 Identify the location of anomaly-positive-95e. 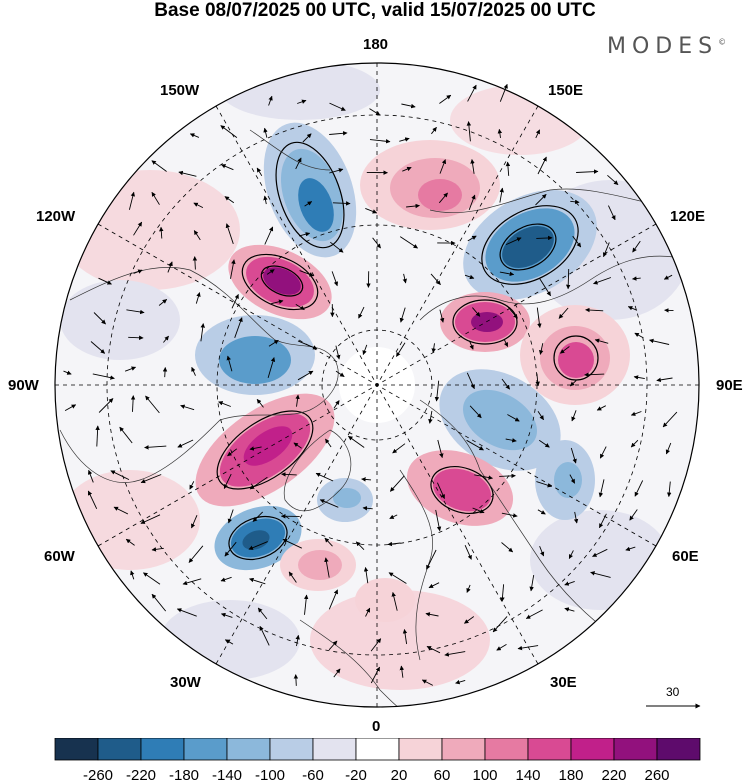
(575, 355).